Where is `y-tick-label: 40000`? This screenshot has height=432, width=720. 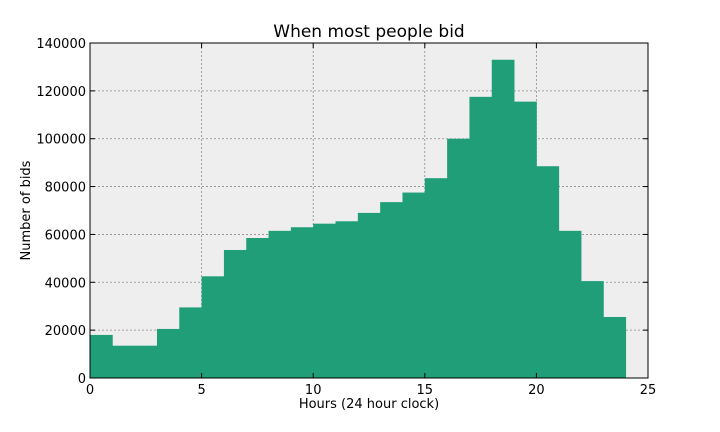 y-tick-label: 40000 is located at coordinates (65, 283).